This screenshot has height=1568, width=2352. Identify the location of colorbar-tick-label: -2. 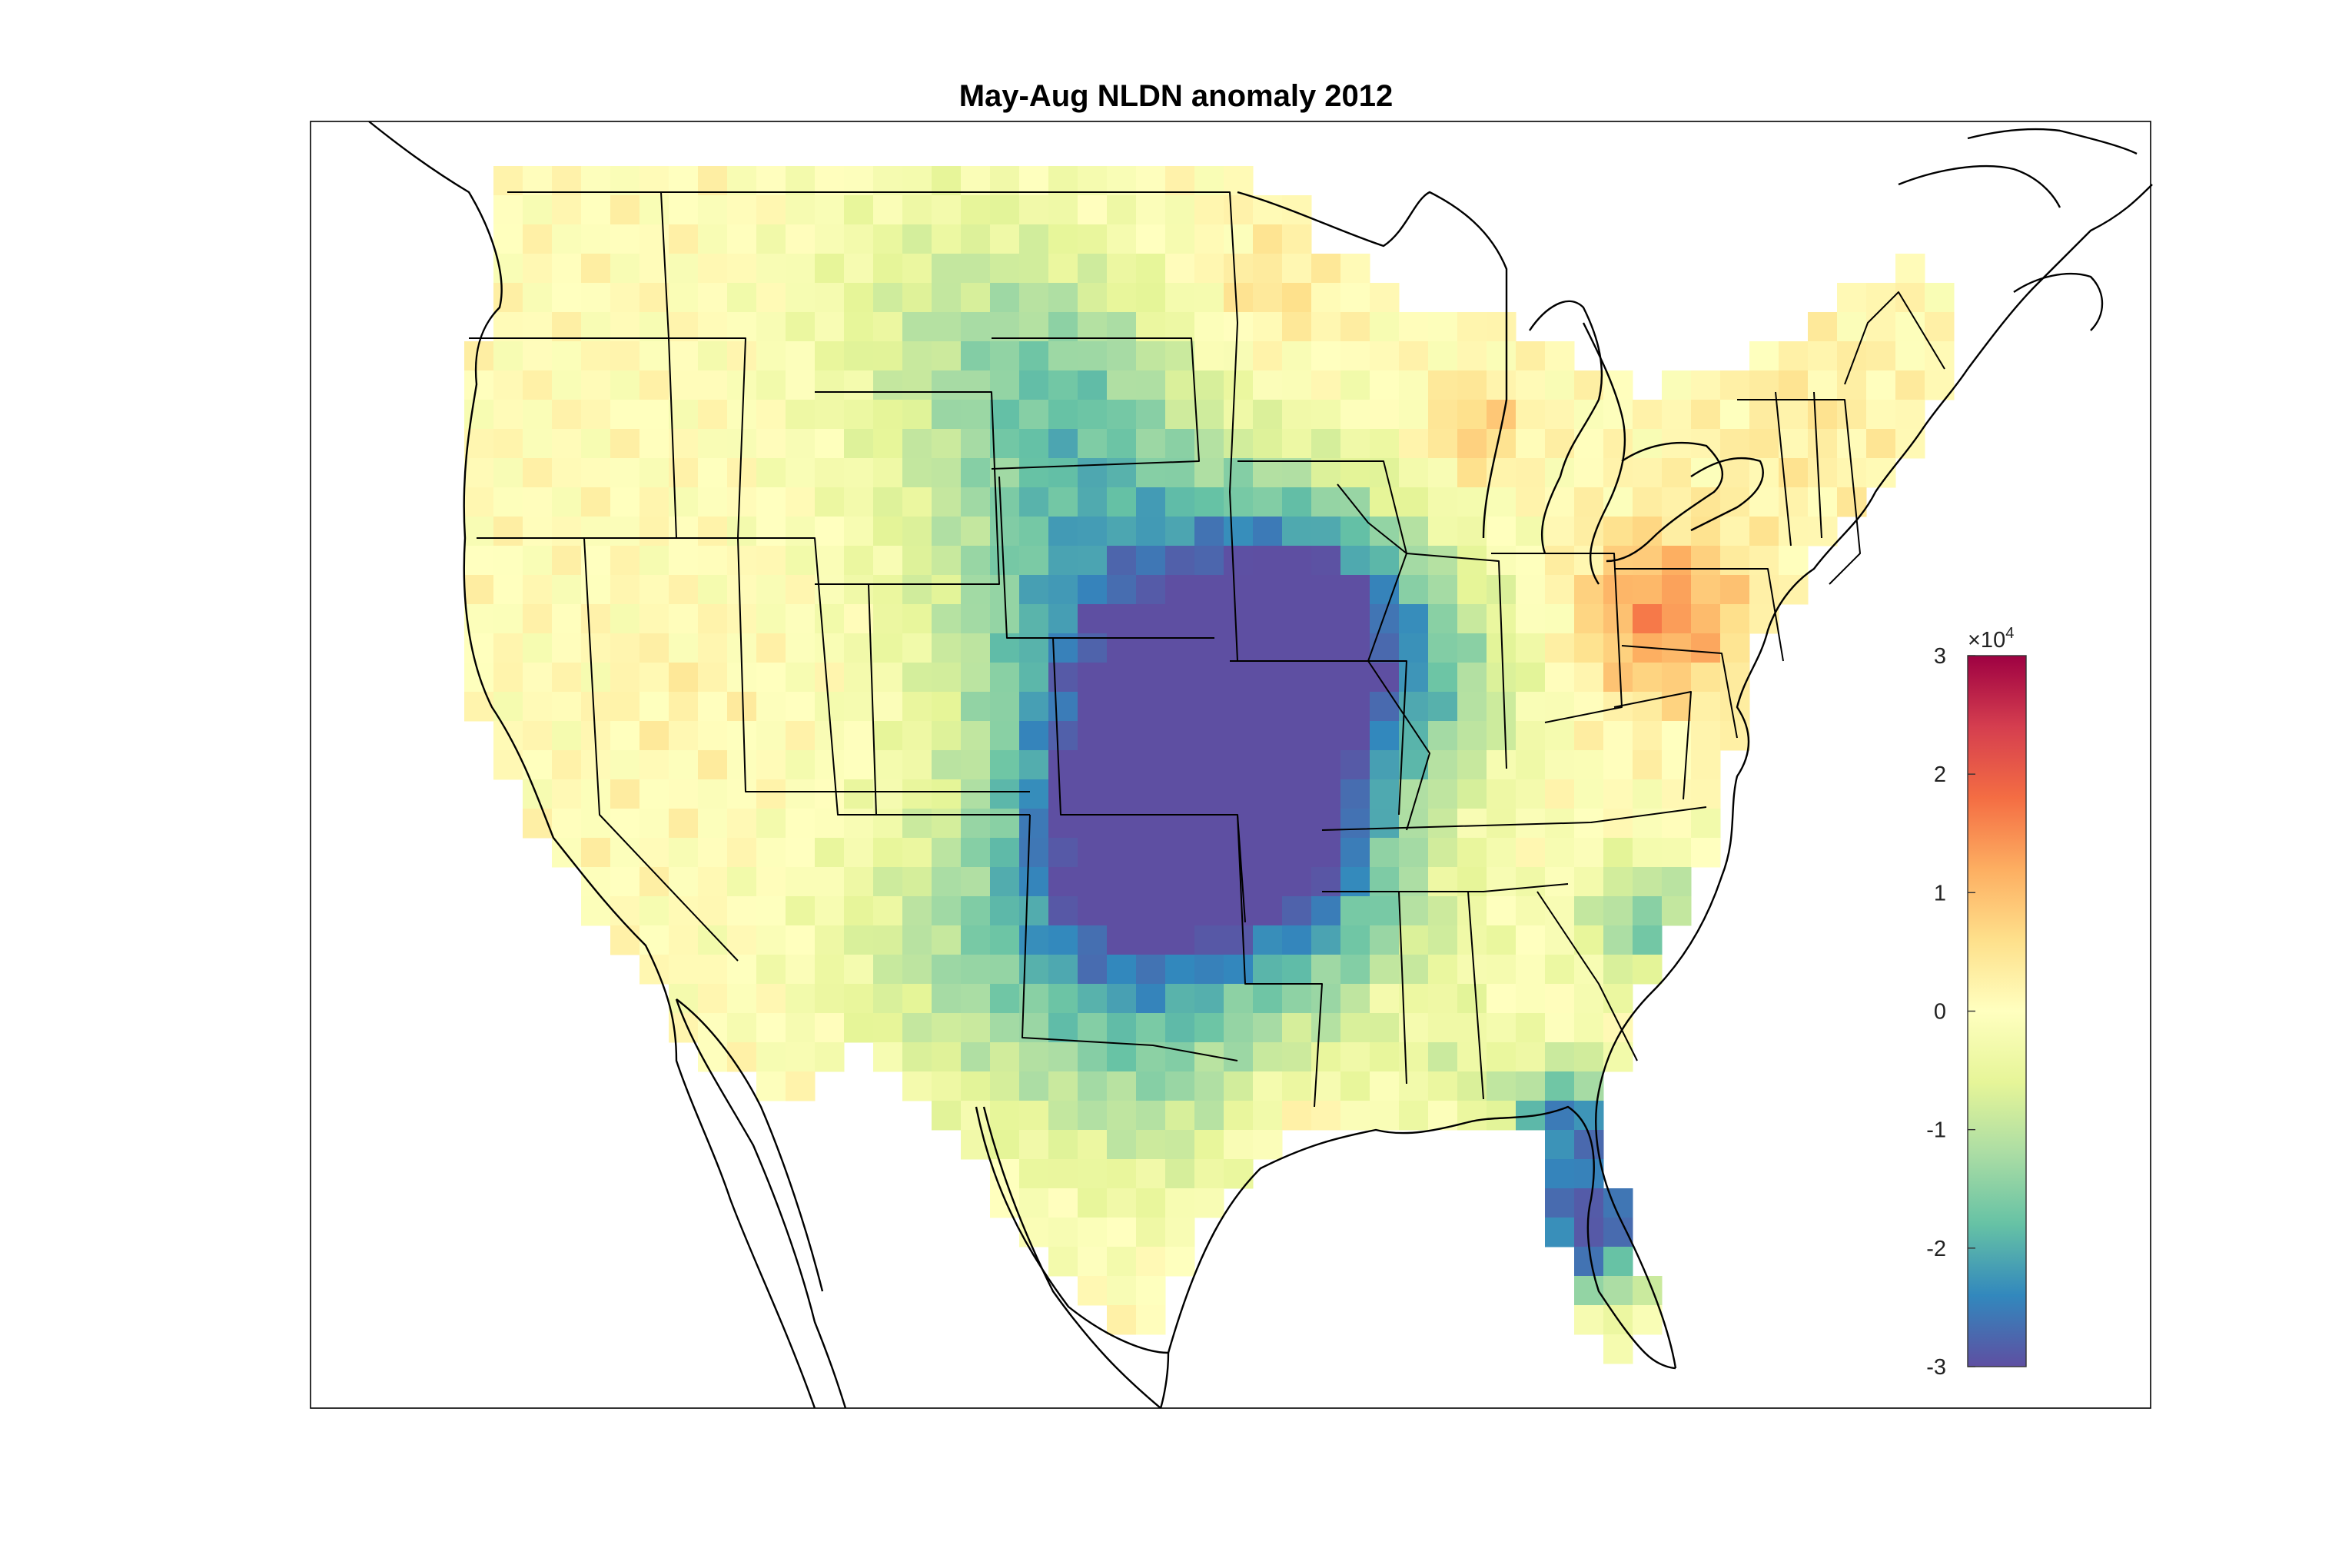
(1936, 1249).